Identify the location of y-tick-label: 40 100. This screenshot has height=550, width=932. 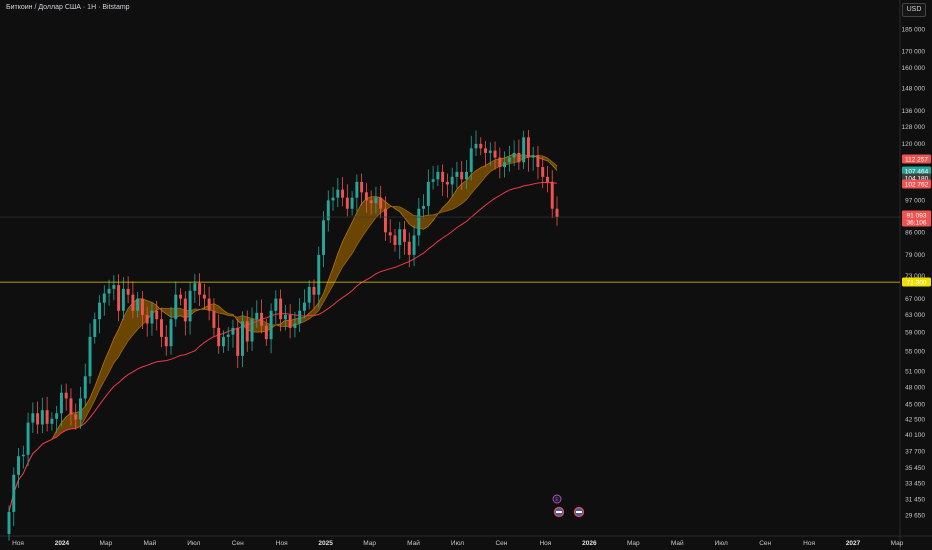
(915, 435).